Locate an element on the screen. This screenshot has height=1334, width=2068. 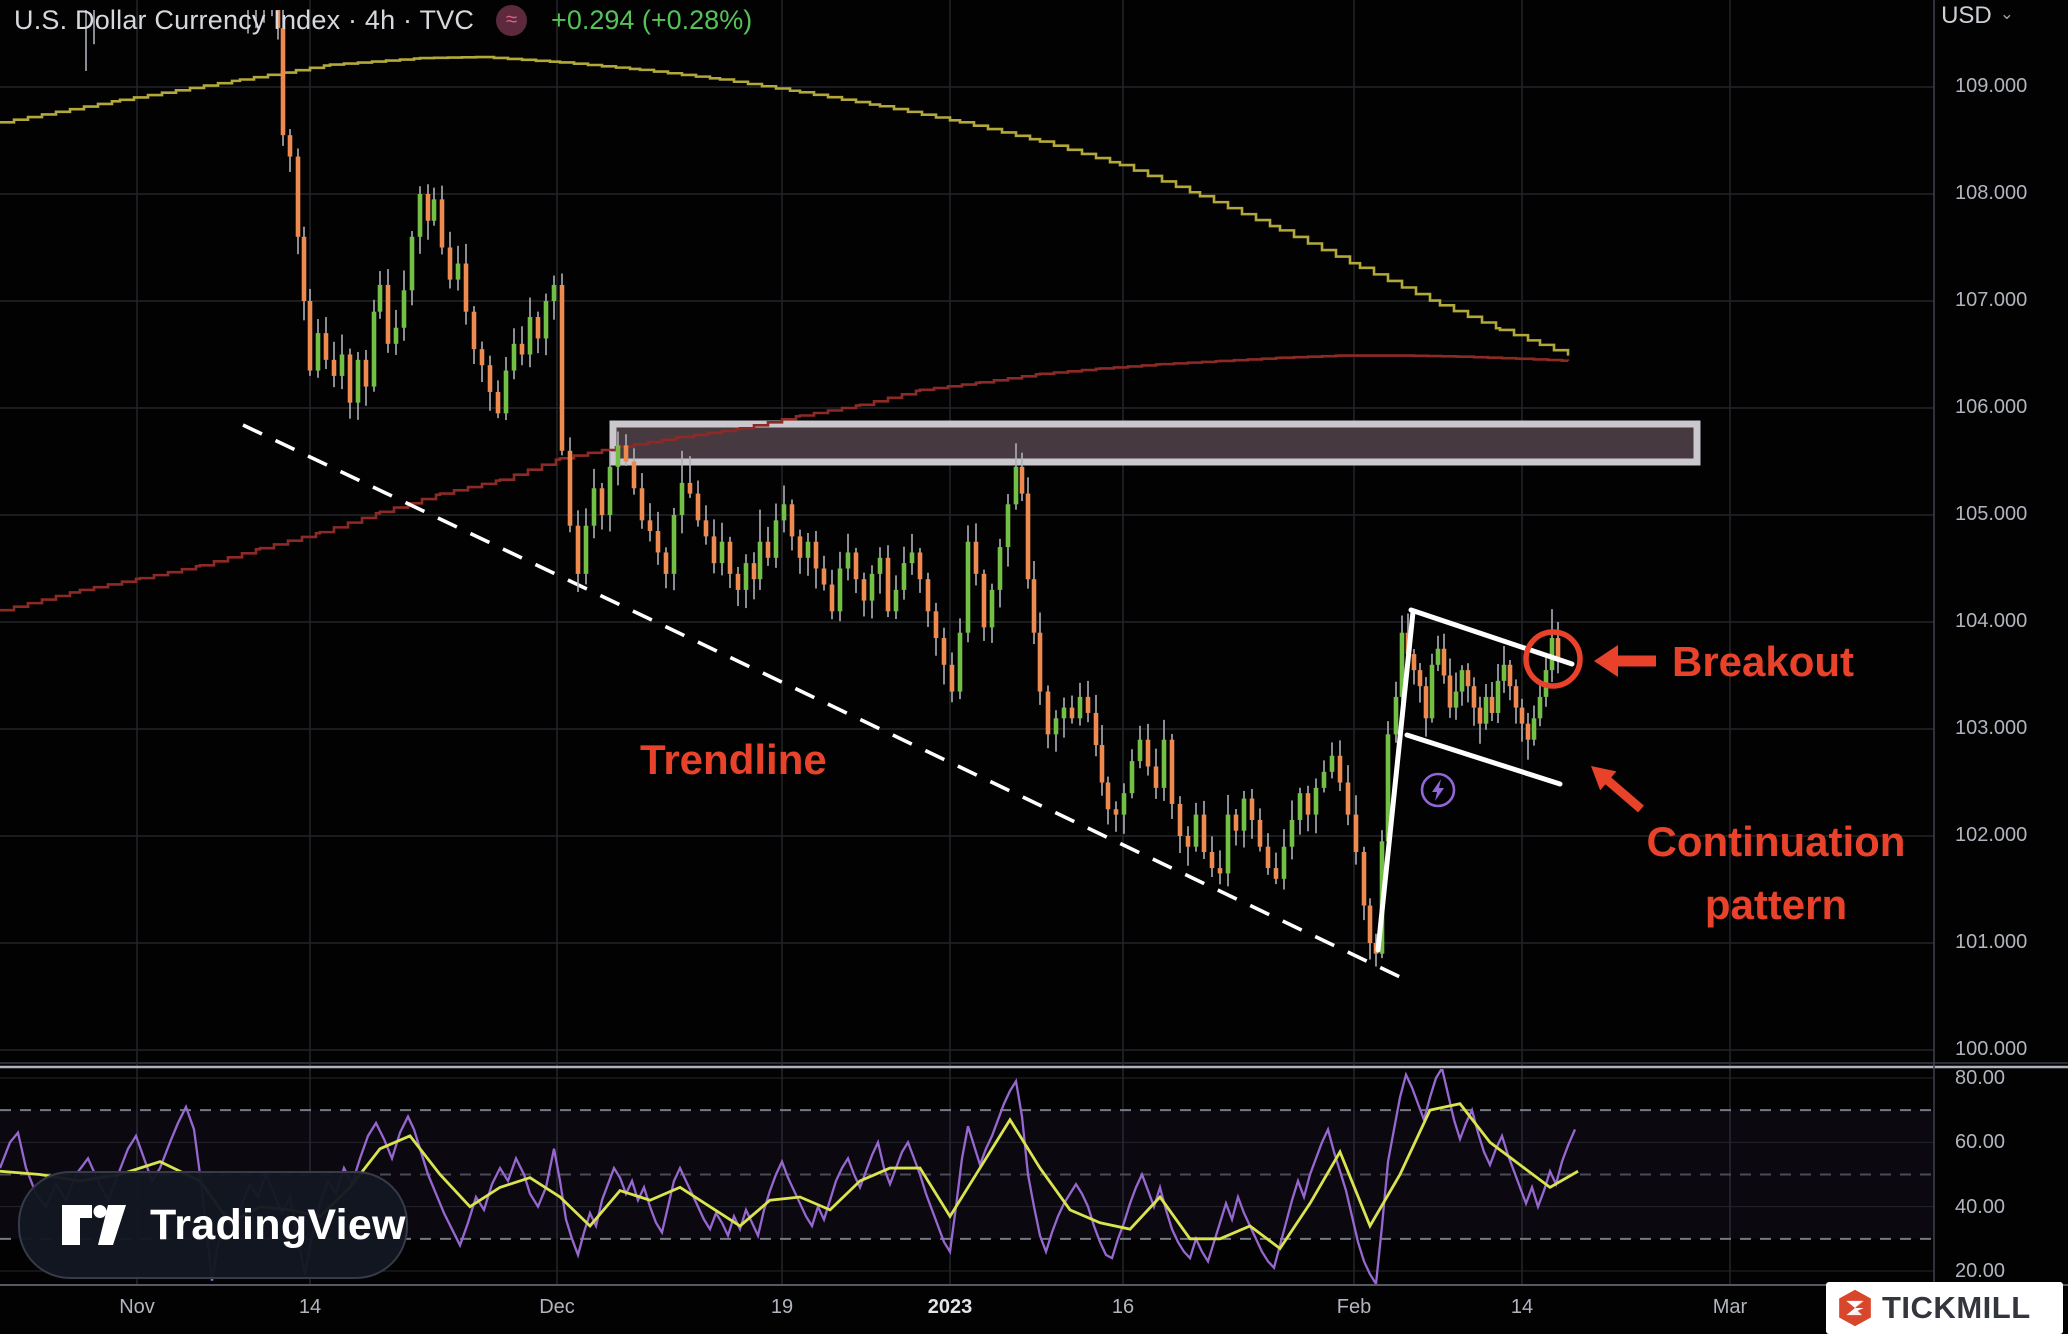
tradingview-attribution: TradingView is located at coordinates (213, 1225).